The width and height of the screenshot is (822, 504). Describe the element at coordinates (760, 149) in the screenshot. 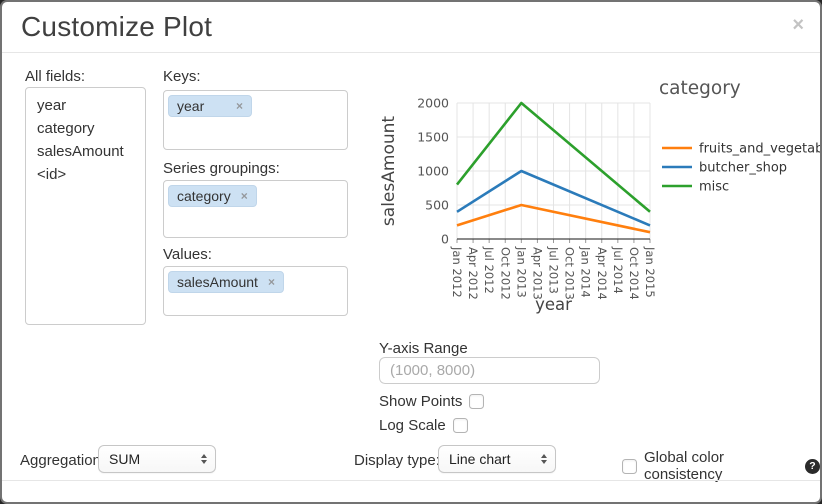

I see `legend-label-fruits_and_vegetables: fruits_and_vegetables` at that location.